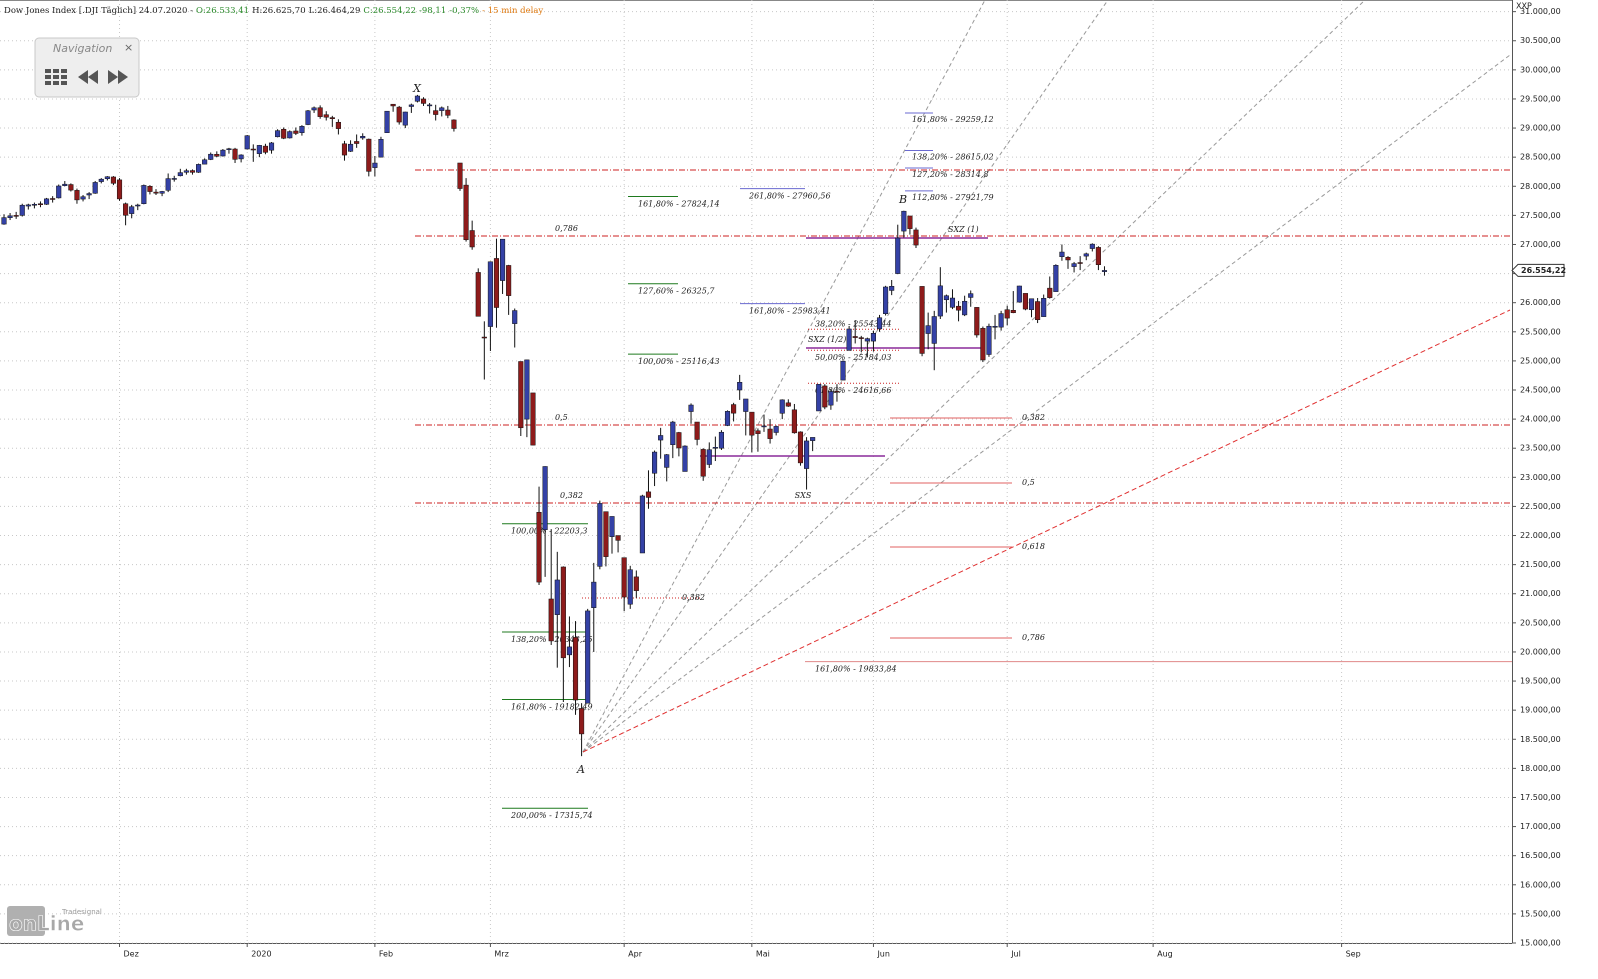 This screenshot has width=1598, height=979. I want to click on y-tick-label: 28.000,00, so click(1540, 186).